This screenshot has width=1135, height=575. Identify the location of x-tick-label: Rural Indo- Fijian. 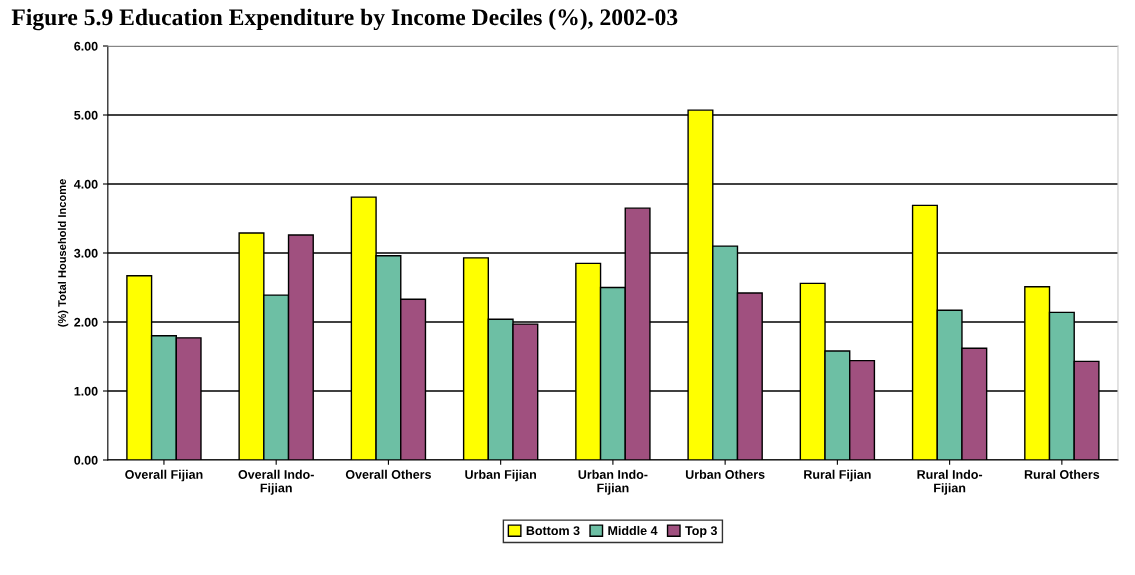
(950, 482).